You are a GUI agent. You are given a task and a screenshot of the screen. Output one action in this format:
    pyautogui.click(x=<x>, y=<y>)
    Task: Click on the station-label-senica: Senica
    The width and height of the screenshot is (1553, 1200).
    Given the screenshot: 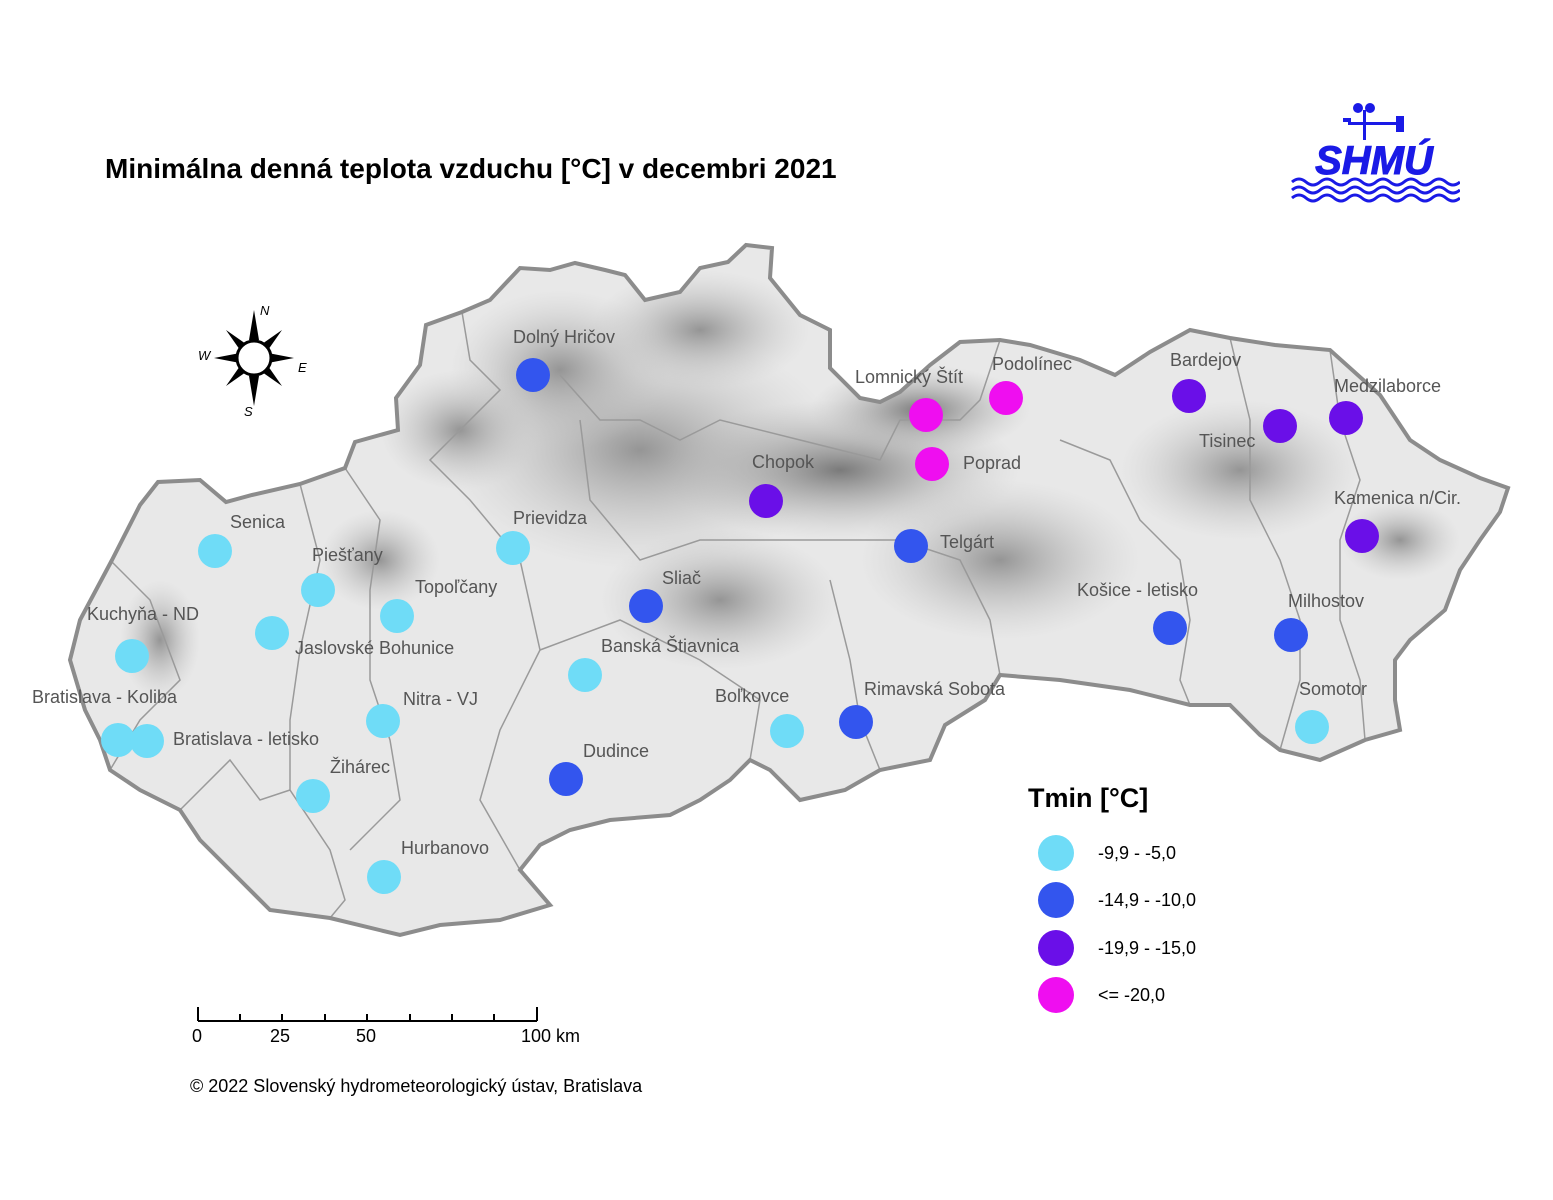 What is the action you would take?
    pyautogui.click(x=258, y=522)
    